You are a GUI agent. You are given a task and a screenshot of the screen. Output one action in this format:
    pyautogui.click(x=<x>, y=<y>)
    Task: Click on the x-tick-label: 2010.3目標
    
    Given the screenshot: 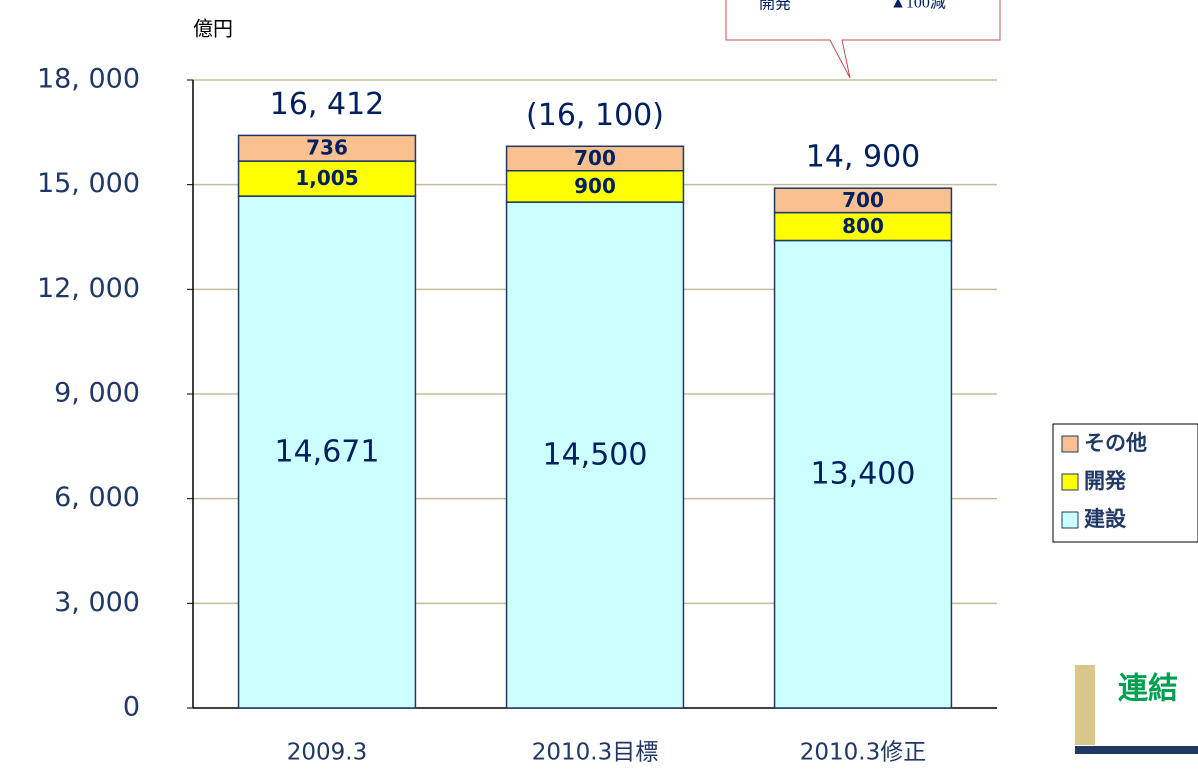 What is the action you would take?
    pyautogui.click(x=595, y=753)
    